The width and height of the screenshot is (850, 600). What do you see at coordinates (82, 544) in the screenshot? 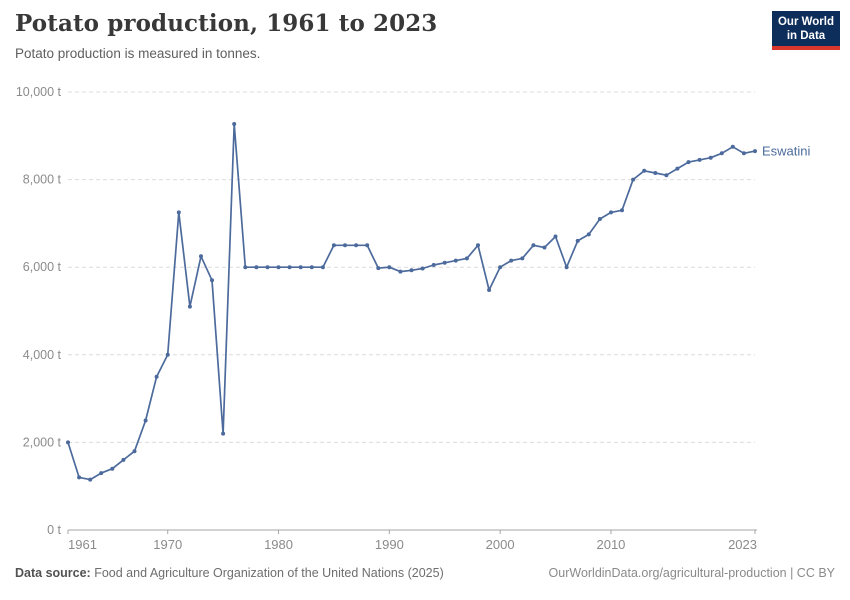
I see `x-tick-label: 1961` at bounding box center [82, 544].